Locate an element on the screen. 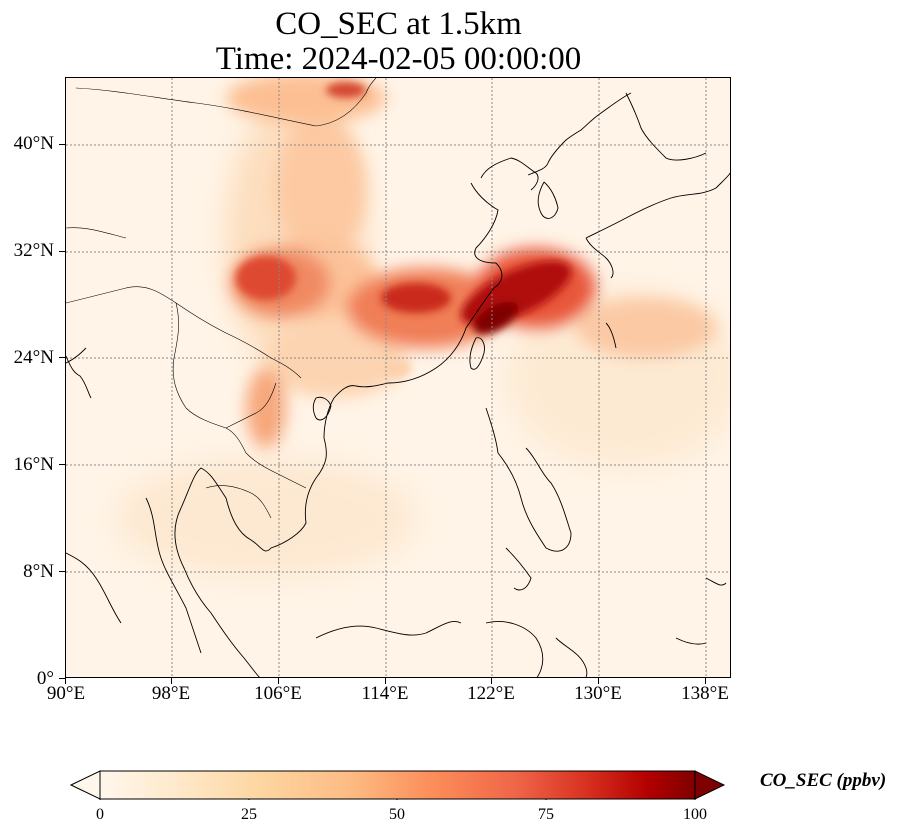 The width and height of the screenshot is (916, 836). lon-tick-138e: 138°E is located at coordinates (705, 693).